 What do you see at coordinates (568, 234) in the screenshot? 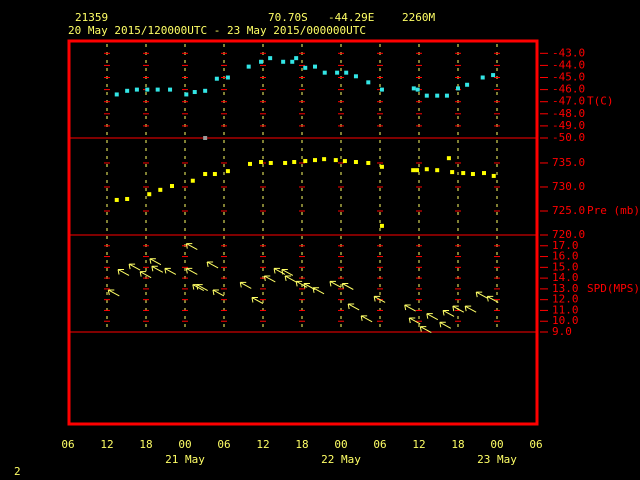
I see `y-tick-label: 720.0` at bounding box center [568, 234].